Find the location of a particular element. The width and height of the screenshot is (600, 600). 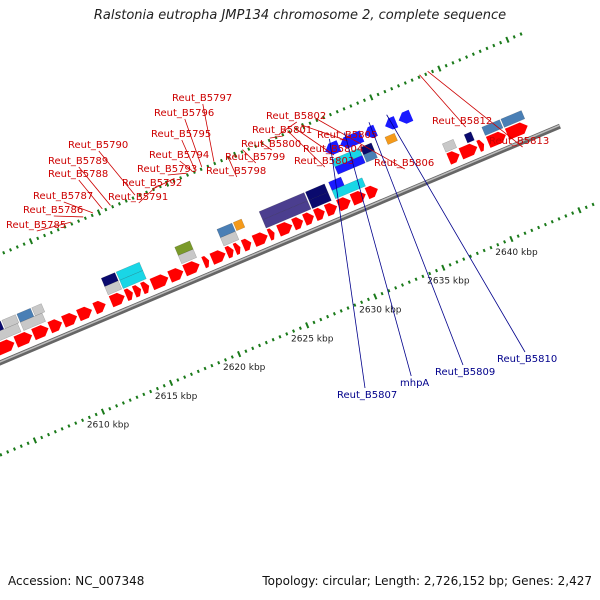

gene-label-reut_b5794: Reut_B5794 is located at coordinates (179, 155).